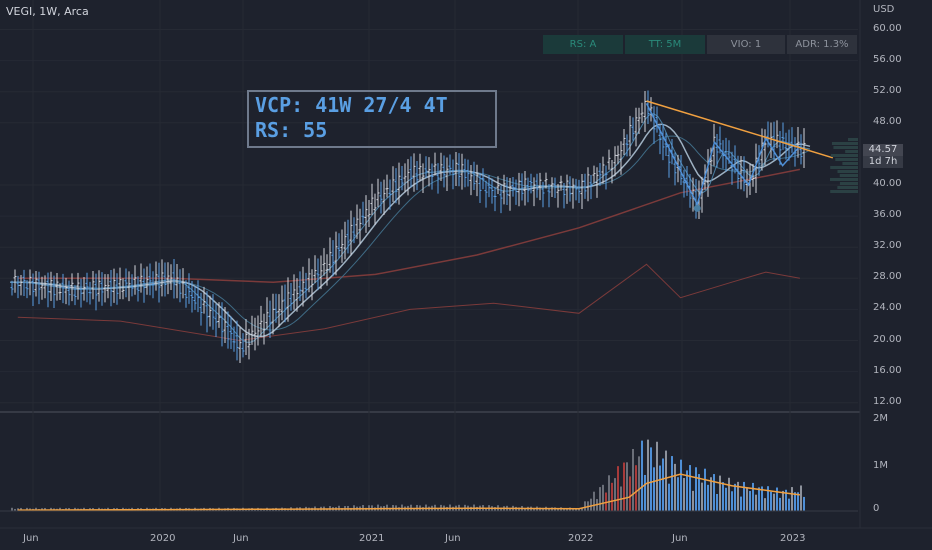  Describe the element at coordinates (372, 119) in the screenshot. I see `vcp-annotation: VCP: 41W 27/4 4T RS: 55` at that location.